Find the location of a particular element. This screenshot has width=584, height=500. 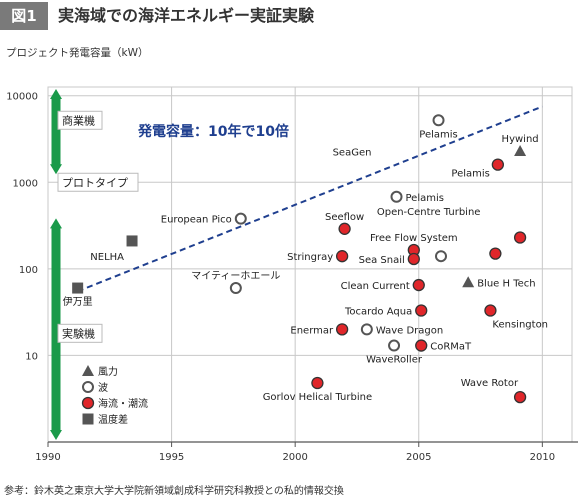

stage-bar-upper-bottom-arrow is located at coordinates (56, 169).